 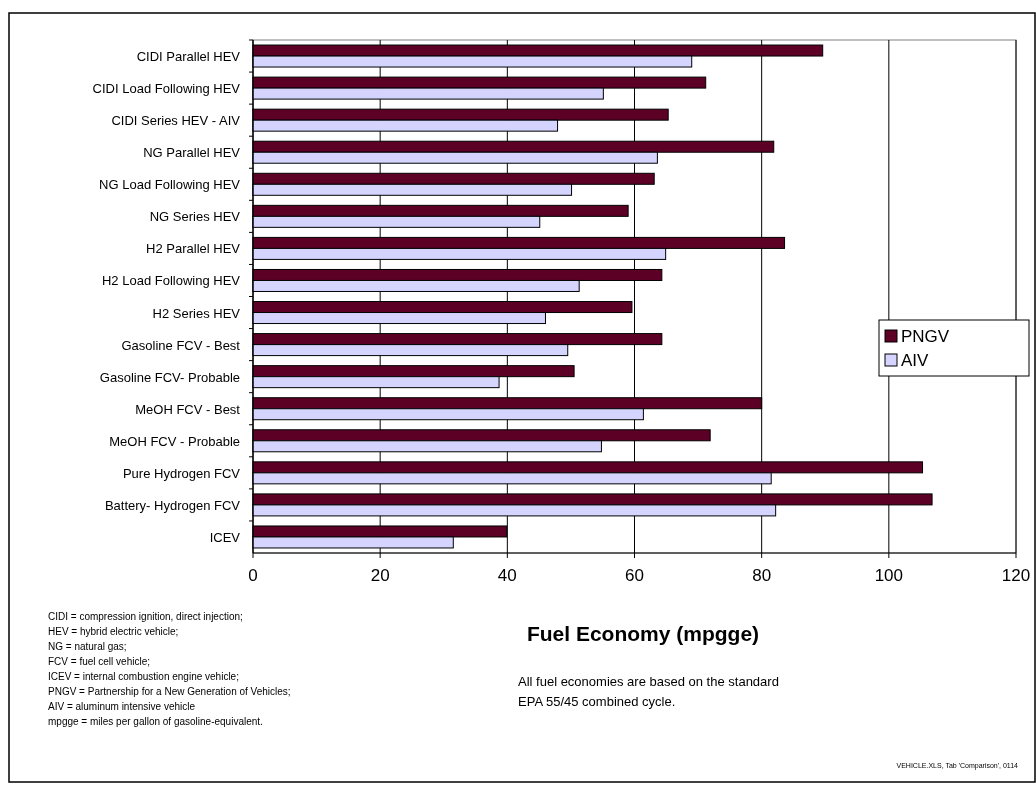 I want to click on text: AIV = aluminum intensive vehicle, so click(x=122, y=706).